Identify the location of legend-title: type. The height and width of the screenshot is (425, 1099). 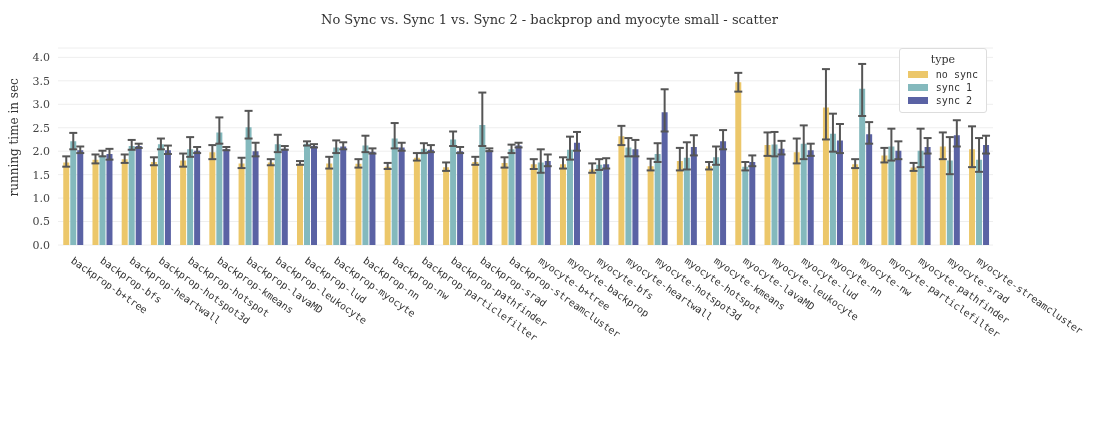
(942, 59).